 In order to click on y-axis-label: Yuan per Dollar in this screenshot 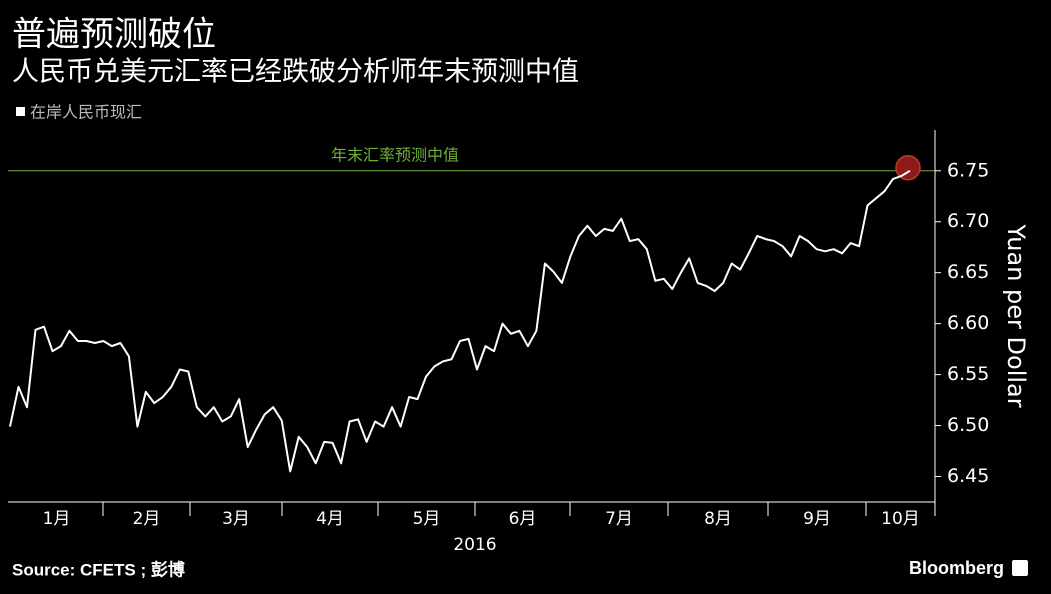, I will do `click(1016, 315)`.